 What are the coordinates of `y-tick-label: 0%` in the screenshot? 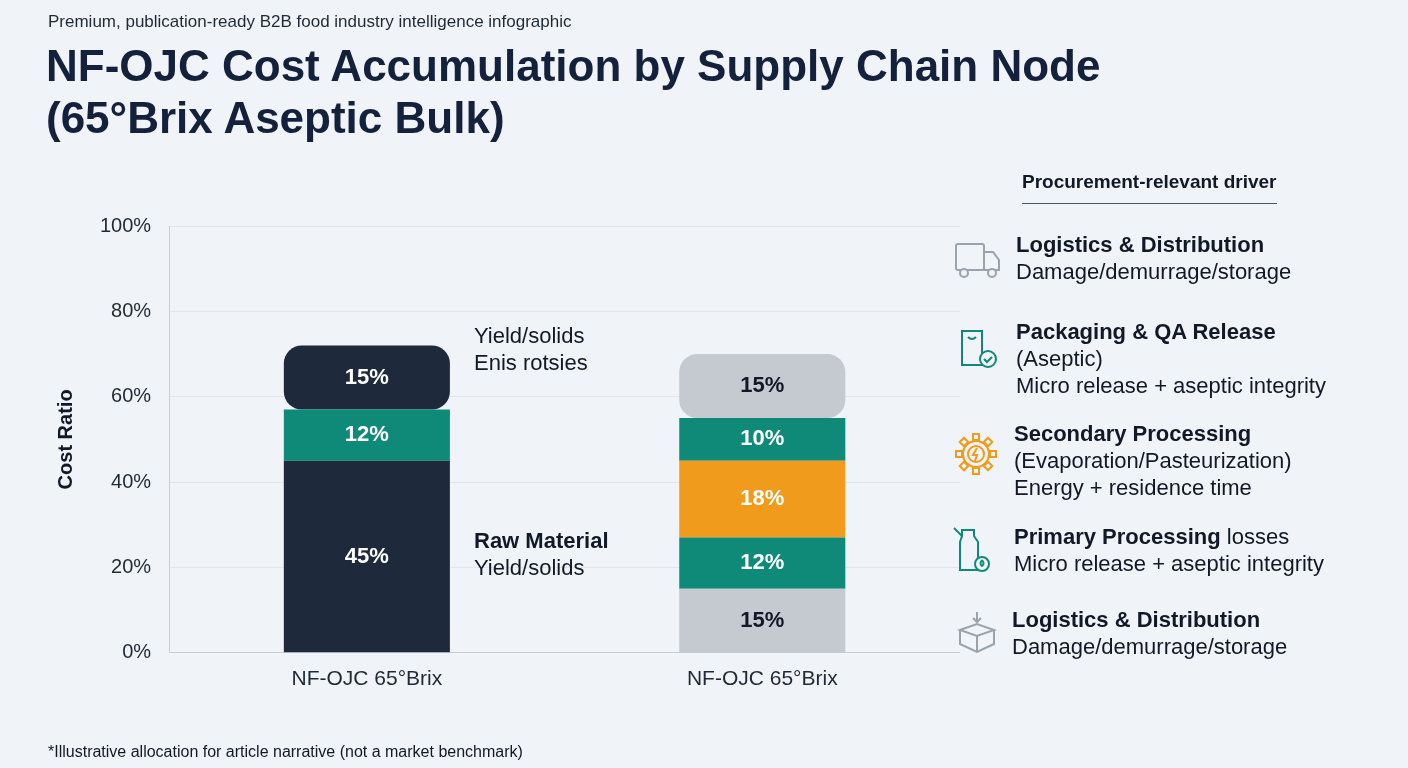 It's located at (137, 651).